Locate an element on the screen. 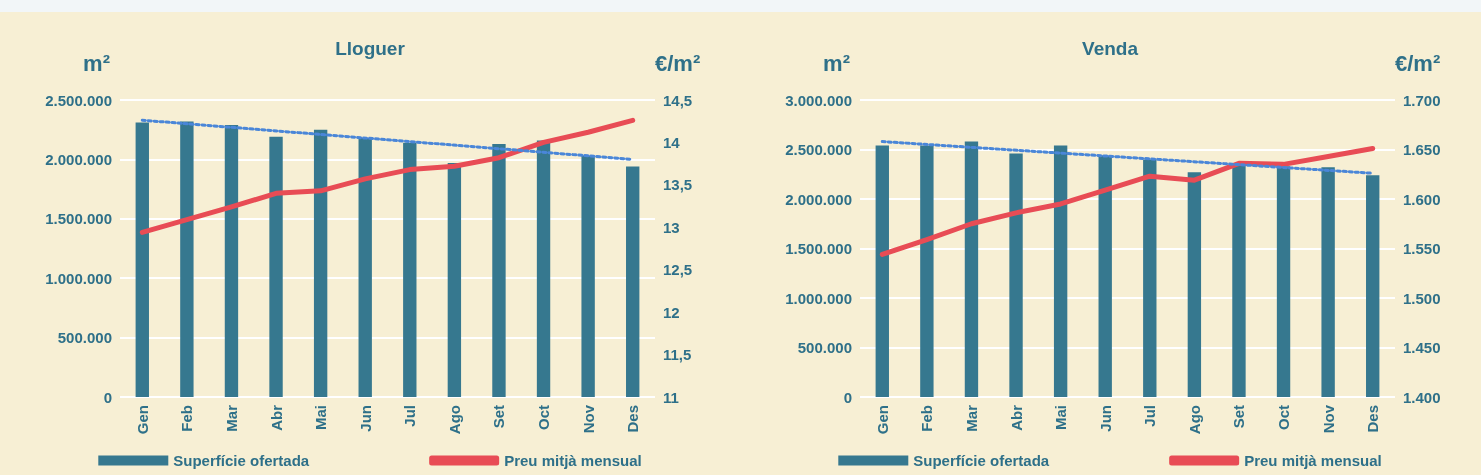 This screenshot has width=1481, height=475. y2-tick-label: 1.500 is located at coordinates (1422, 298).